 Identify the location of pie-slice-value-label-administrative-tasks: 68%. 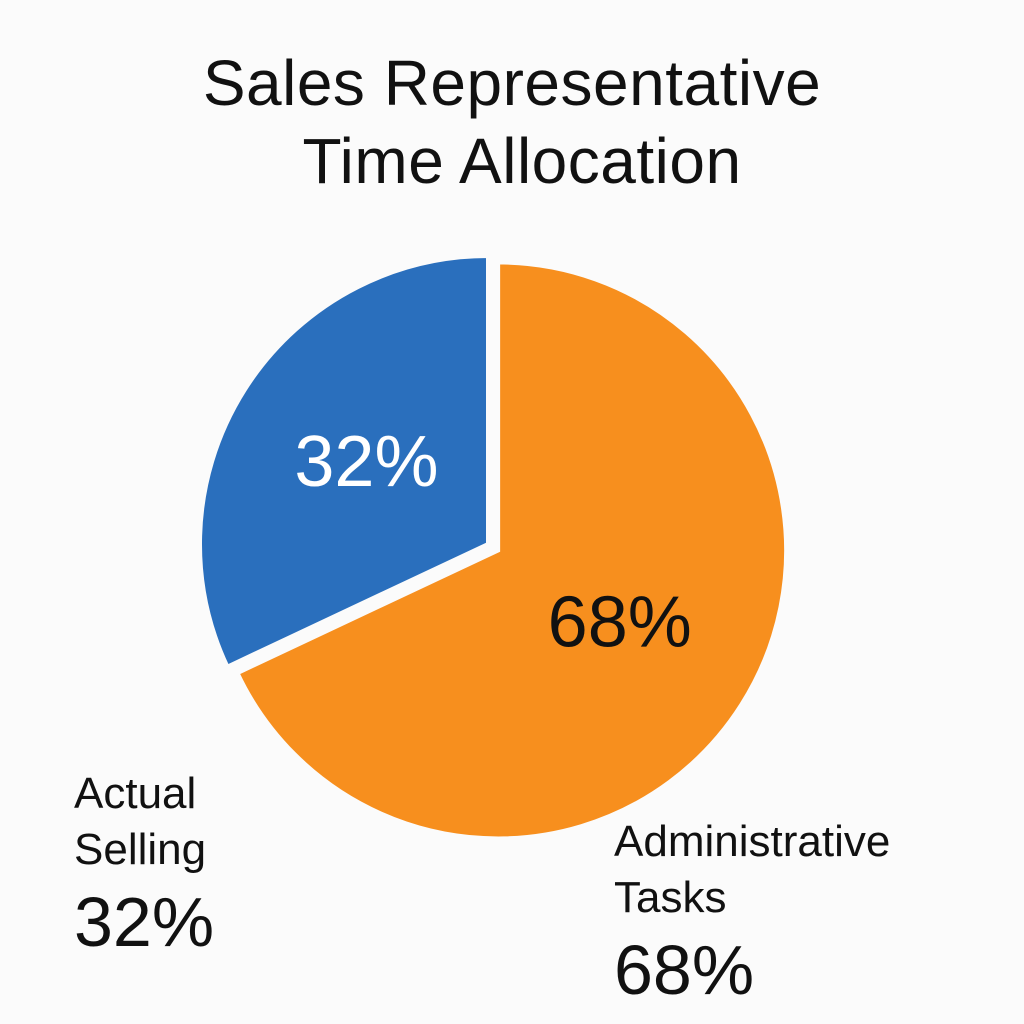
(620, 623).